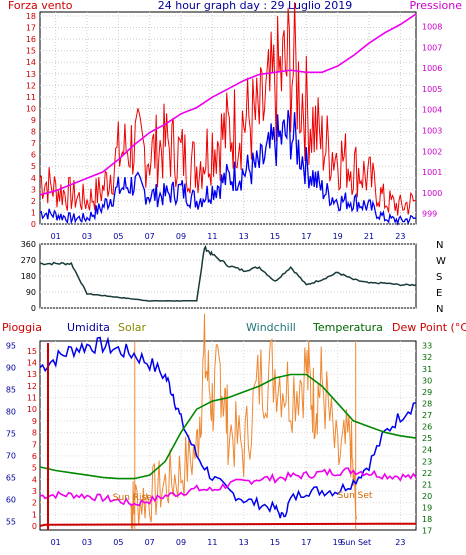  I want to click on rain-tick-label: 5, so click(34, 468).